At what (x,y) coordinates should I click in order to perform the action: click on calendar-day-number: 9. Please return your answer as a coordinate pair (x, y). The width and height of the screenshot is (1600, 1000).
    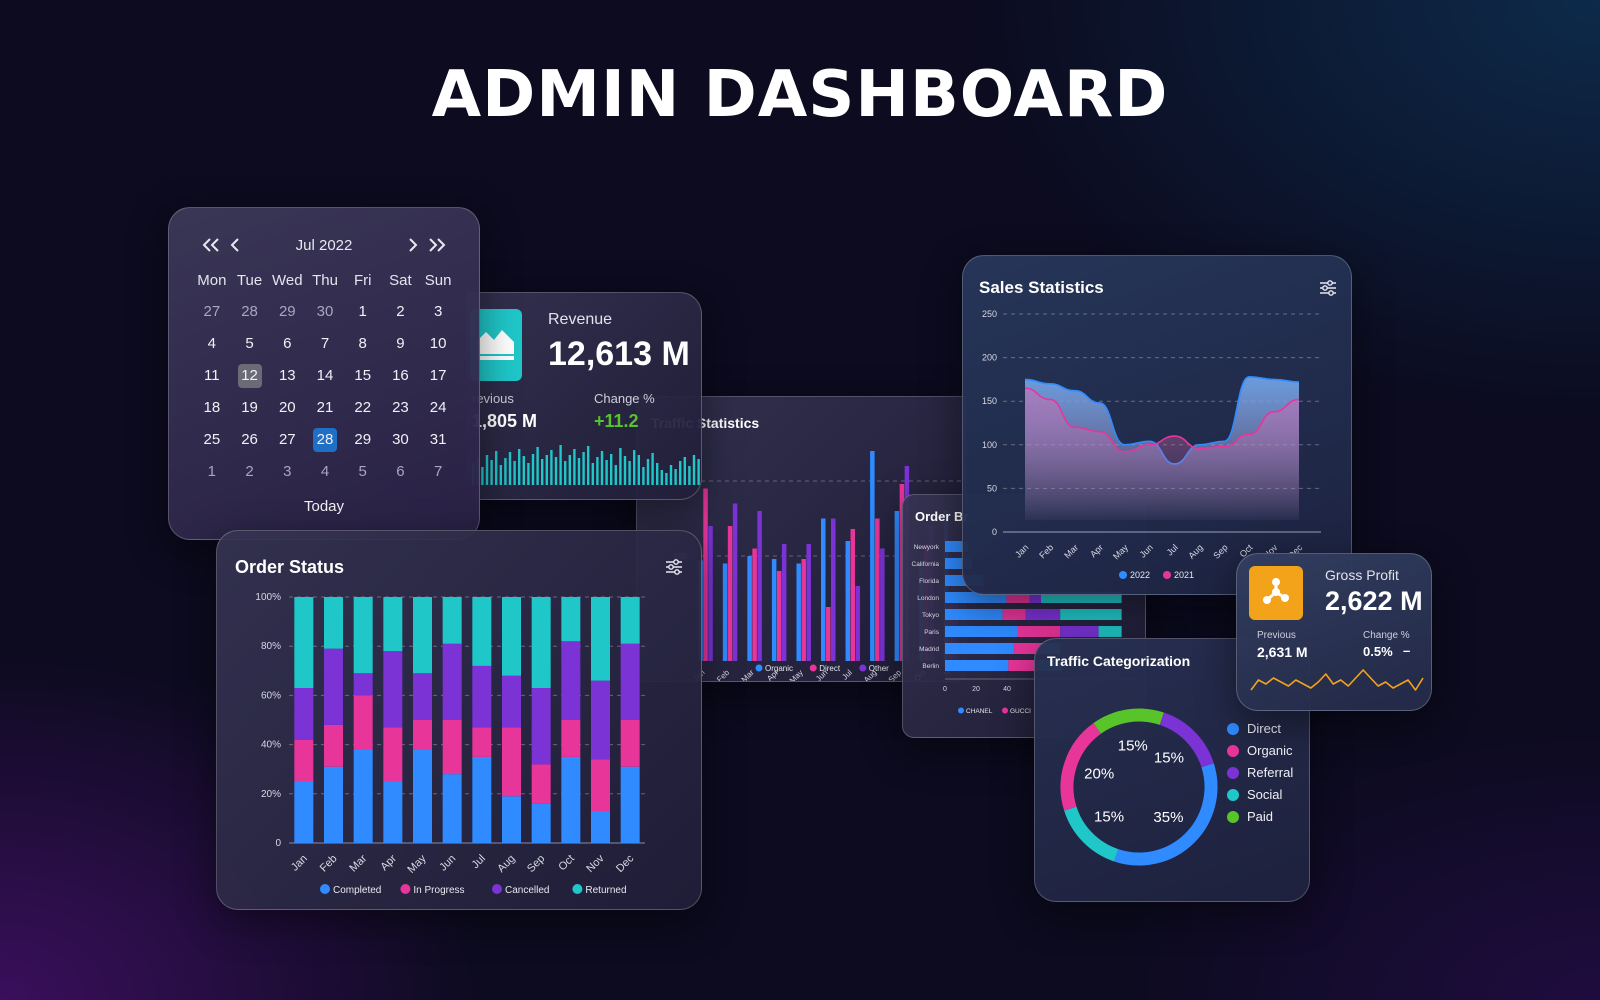
    Looking at the image, I should click on (400, 343).